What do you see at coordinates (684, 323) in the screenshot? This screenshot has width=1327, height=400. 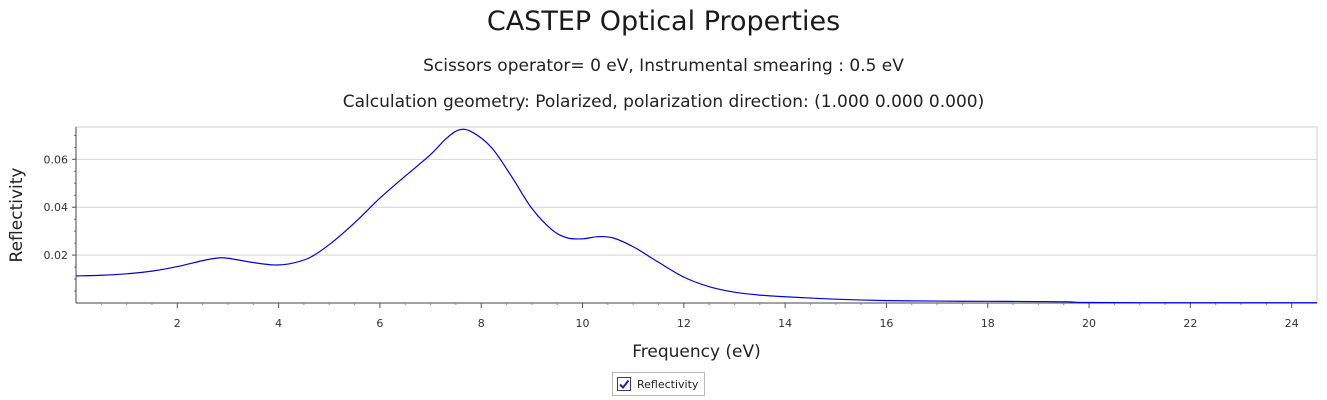 I see `x-tick-label: 12` at bounding box center [684, 323].